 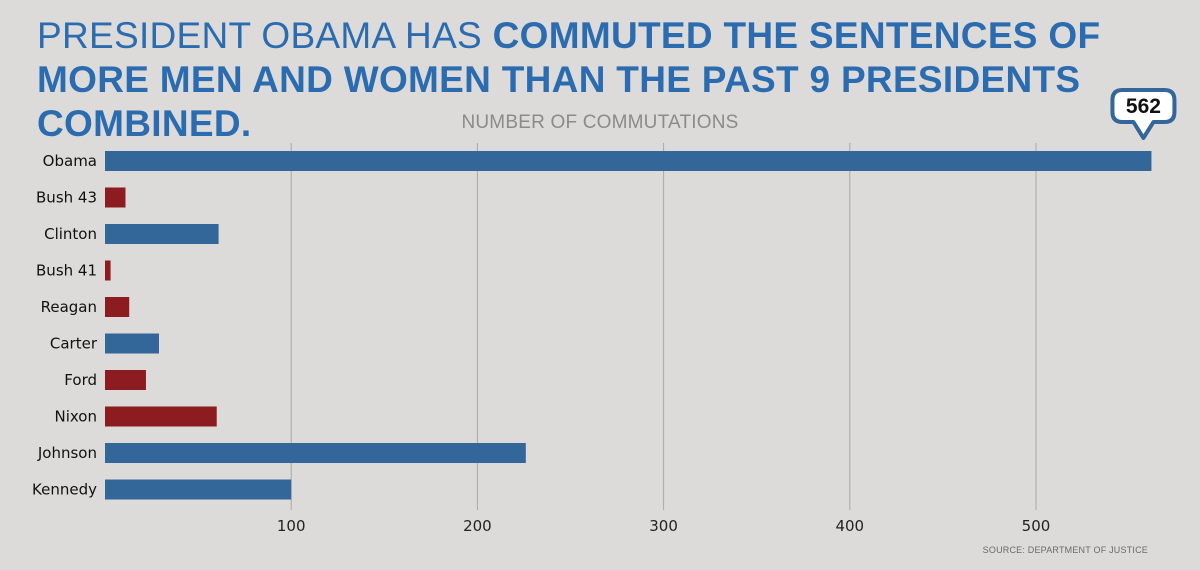 I want to click on bar-ford, so click(x=125, y=380).